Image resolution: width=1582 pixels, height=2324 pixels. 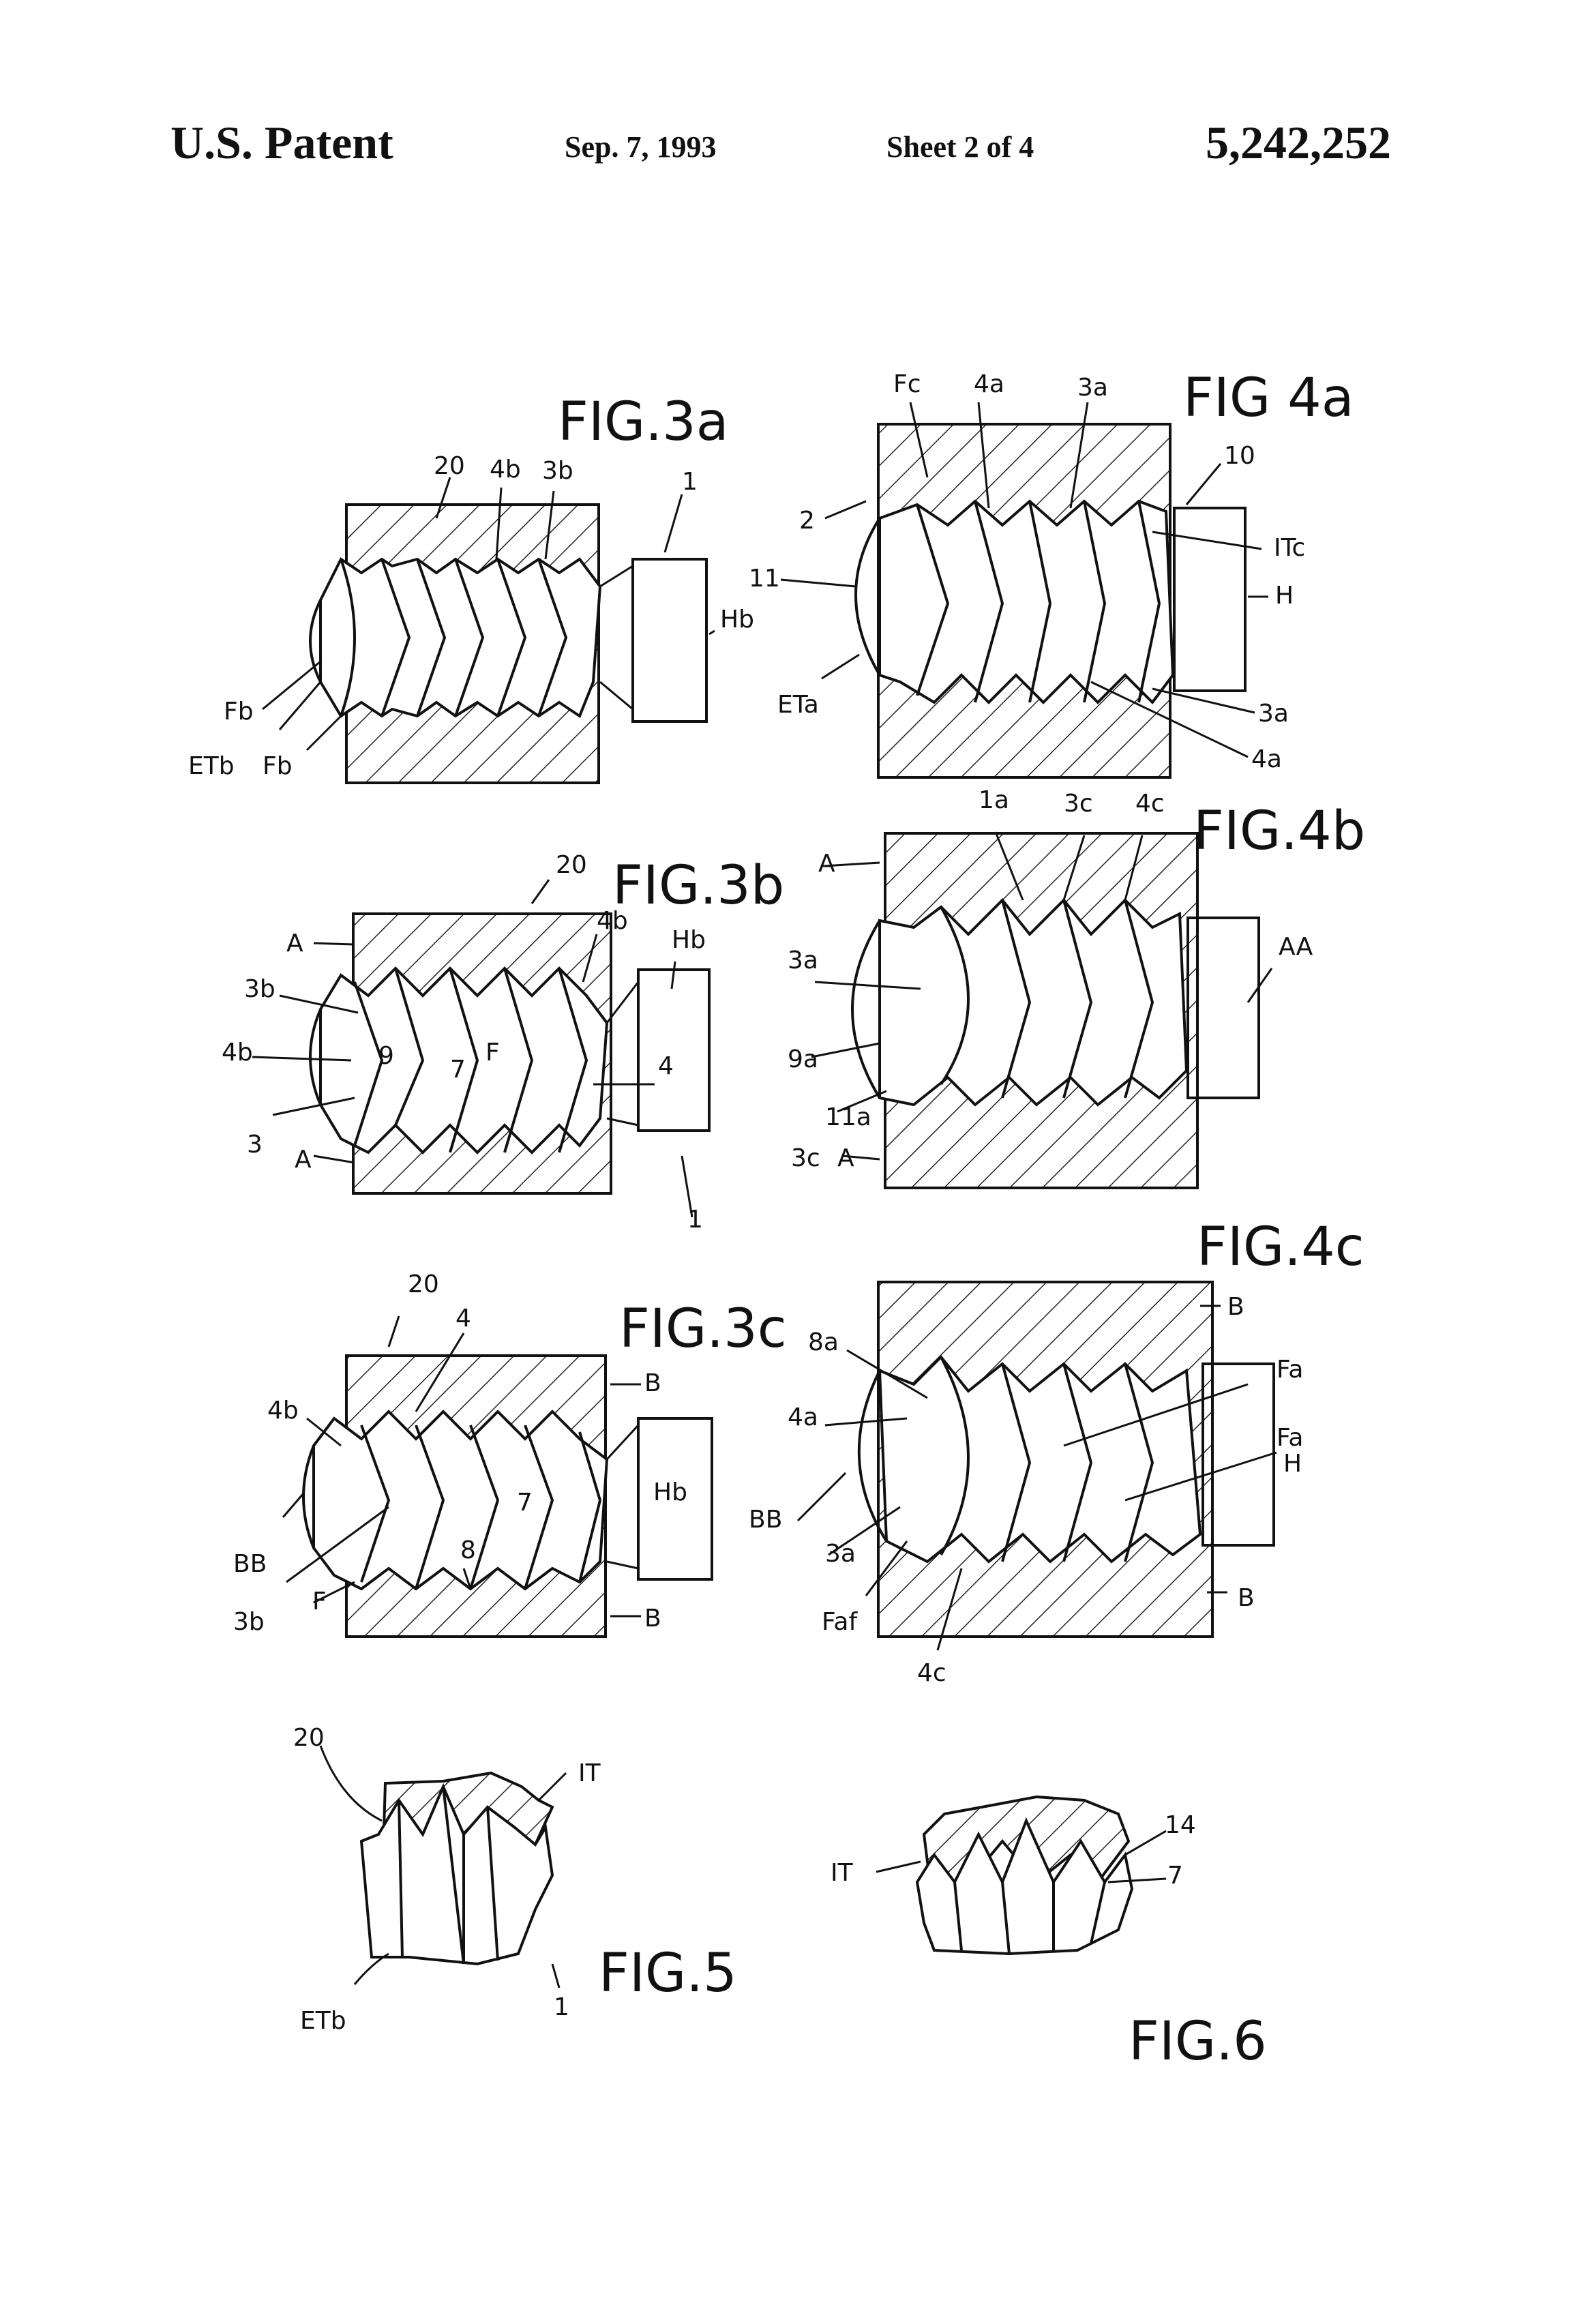 What do you see at coordinates (1078, 804) in the screenshot?
I see `fig4b-label-3c: 3c` at bounding box center [1078, 804].